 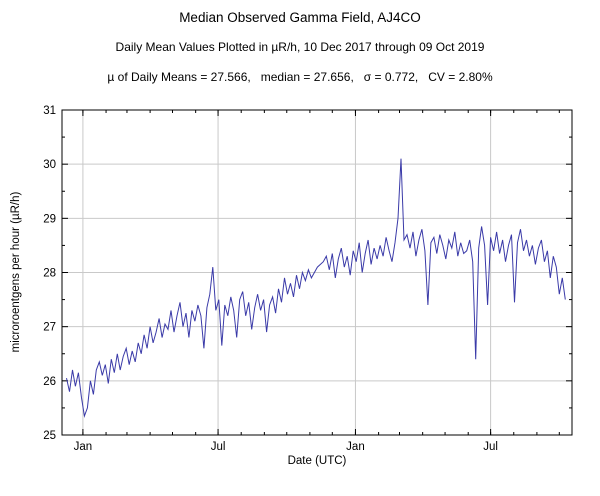 What do you see at coordinates (16, 272) in the screenshot?
I see `y-axis-label: microroentgens per hour (µR/h)` at bounding box center [16, 272].